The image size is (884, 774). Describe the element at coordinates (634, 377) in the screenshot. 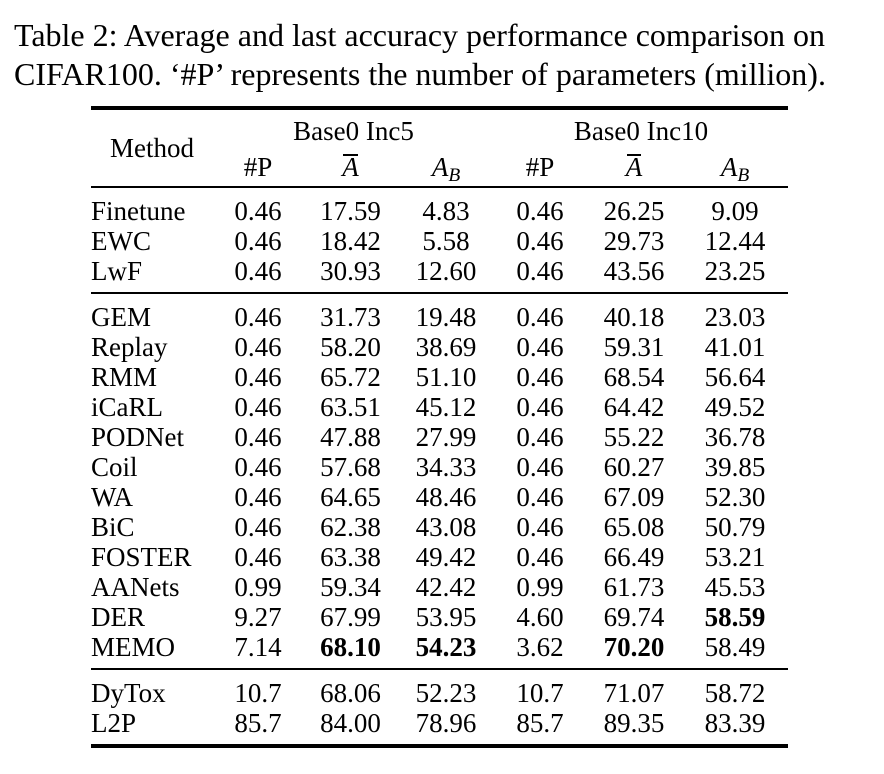

I see `value-cell-avg-acc-inc10: 68.54` at that location.